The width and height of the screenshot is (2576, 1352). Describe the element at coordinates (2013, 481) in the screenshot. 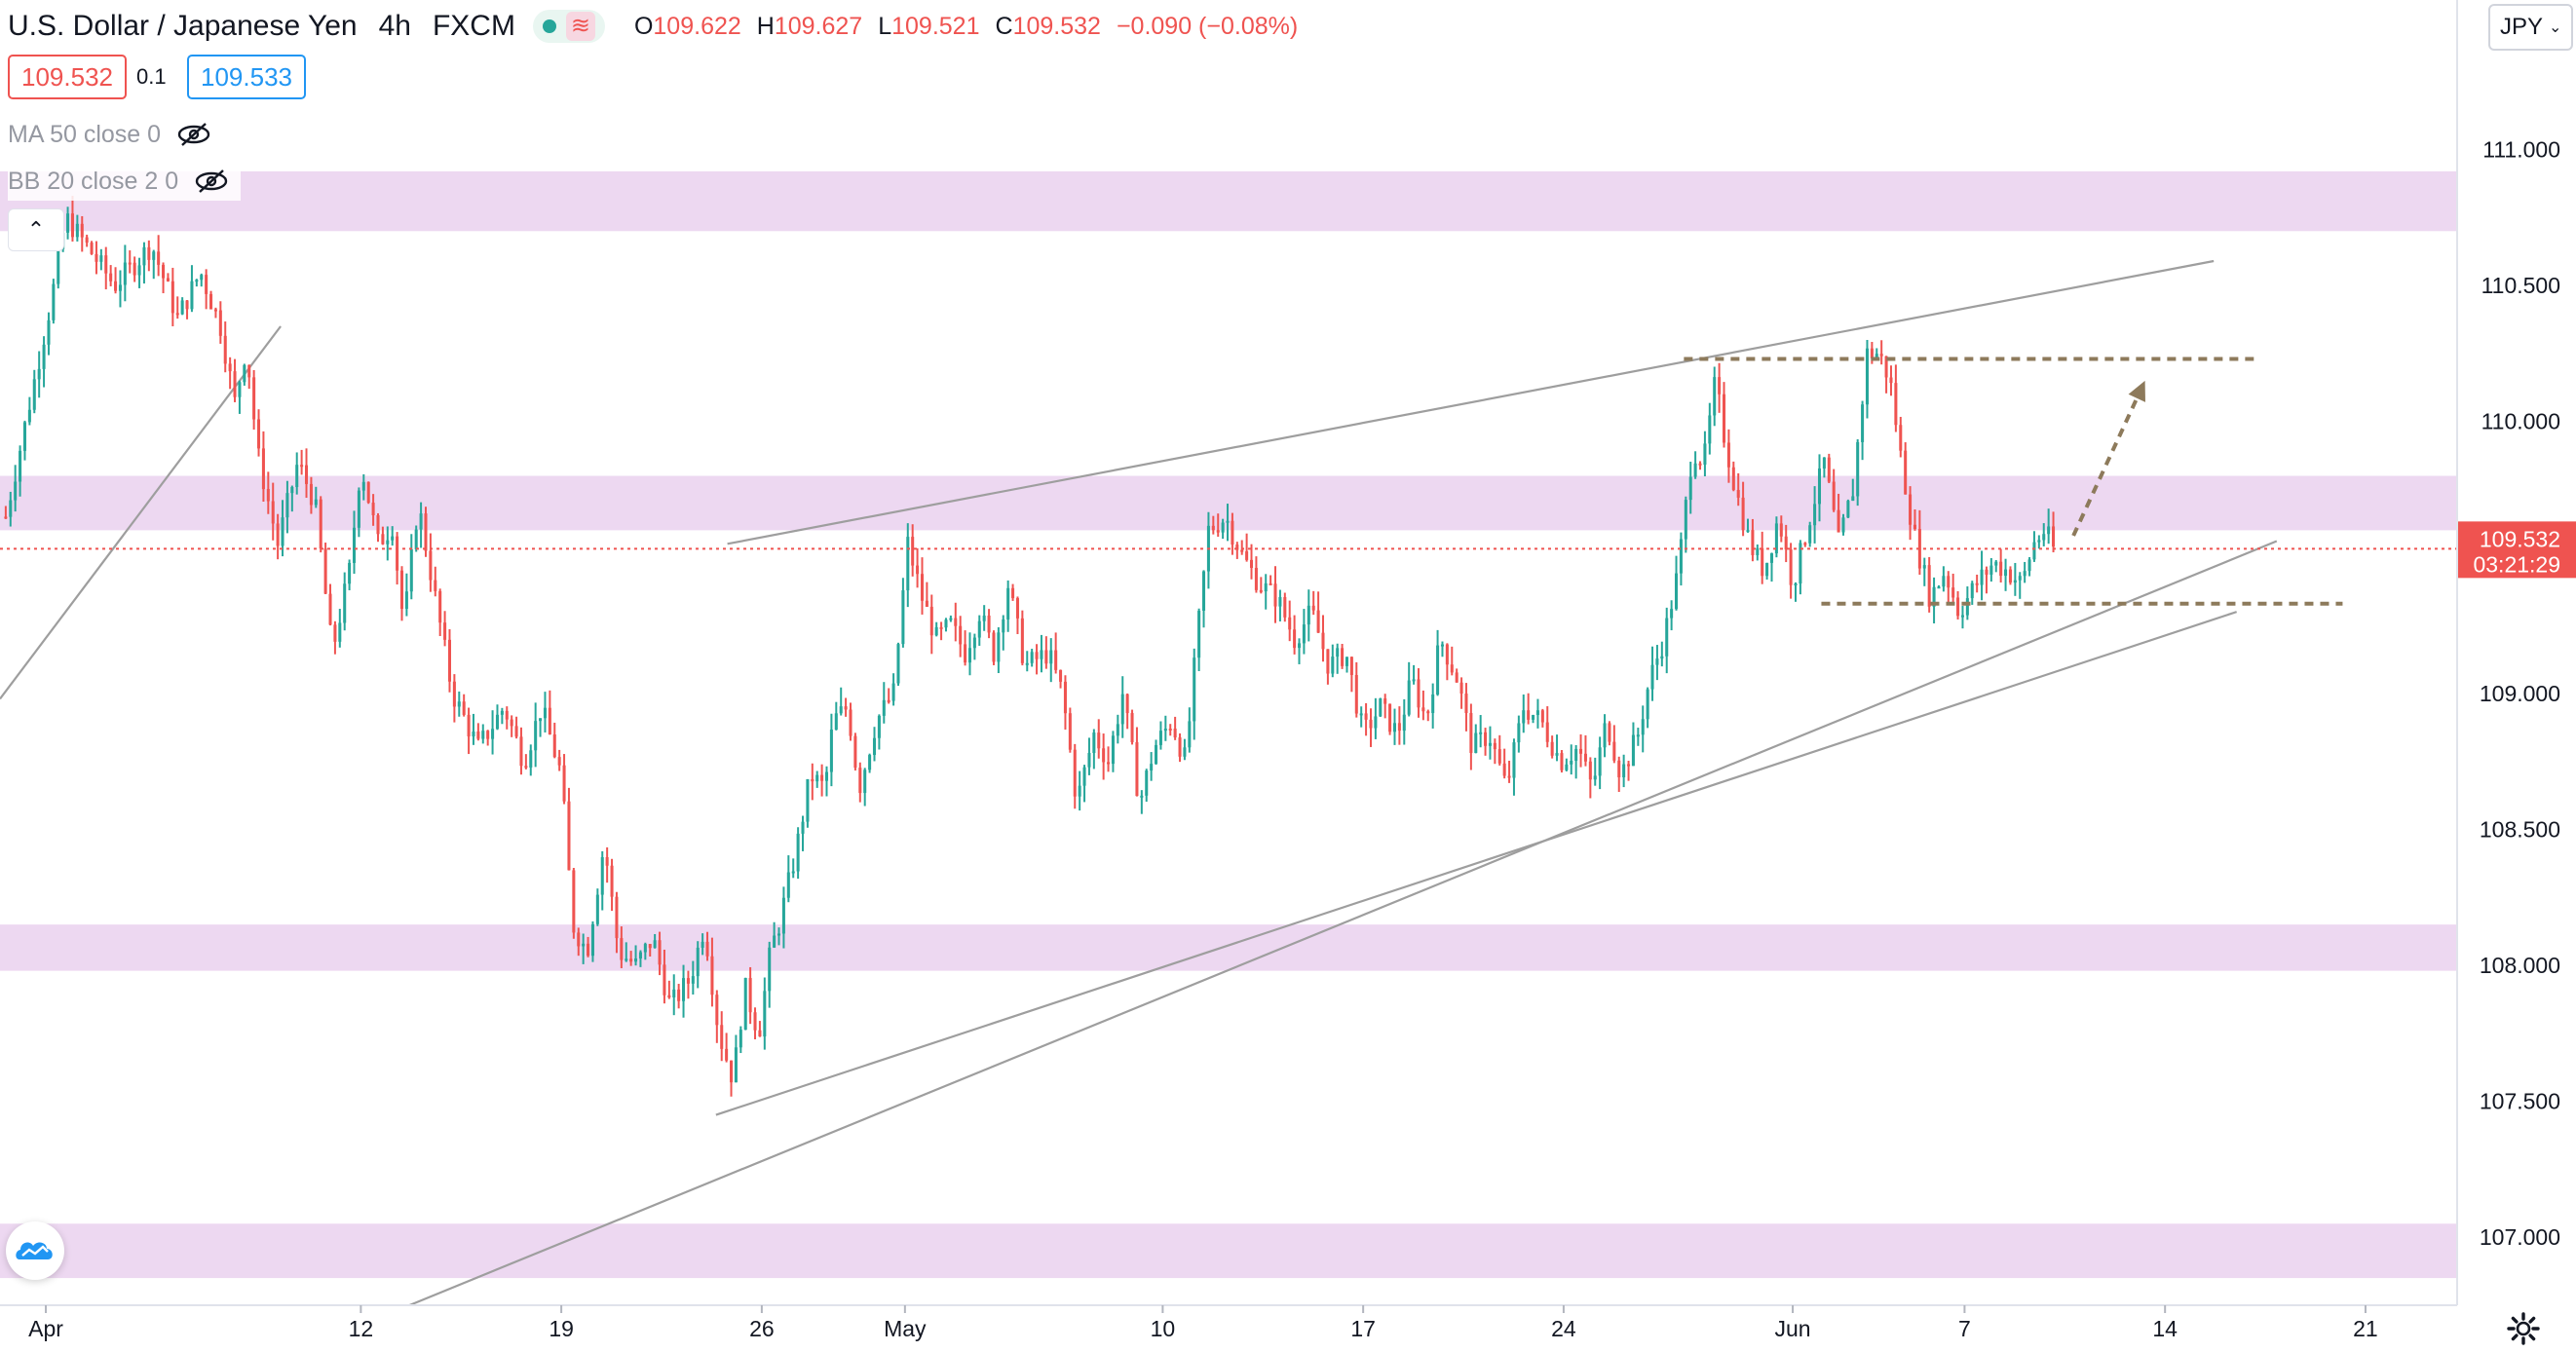

I see `annotations` at that location.